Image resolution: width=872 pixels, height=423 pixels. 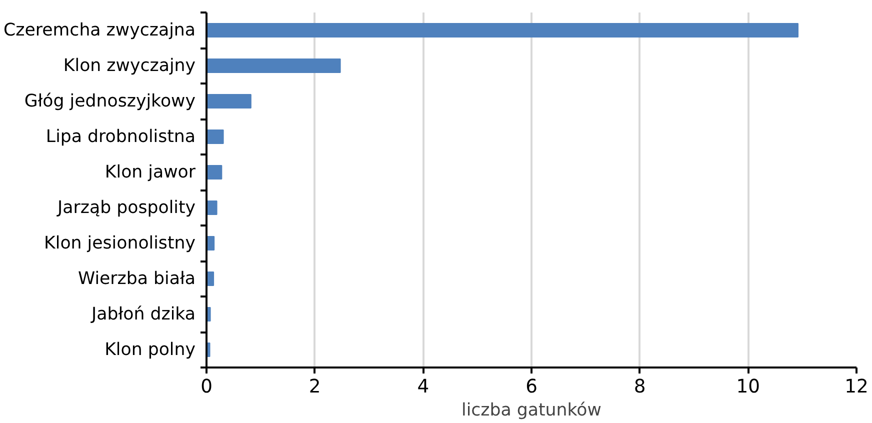 What do you see at coordinates (100, 30) in the screenshot?
I see `y-tick-label: Czeremcha zwyczajna` at bounding box center [100, 30].